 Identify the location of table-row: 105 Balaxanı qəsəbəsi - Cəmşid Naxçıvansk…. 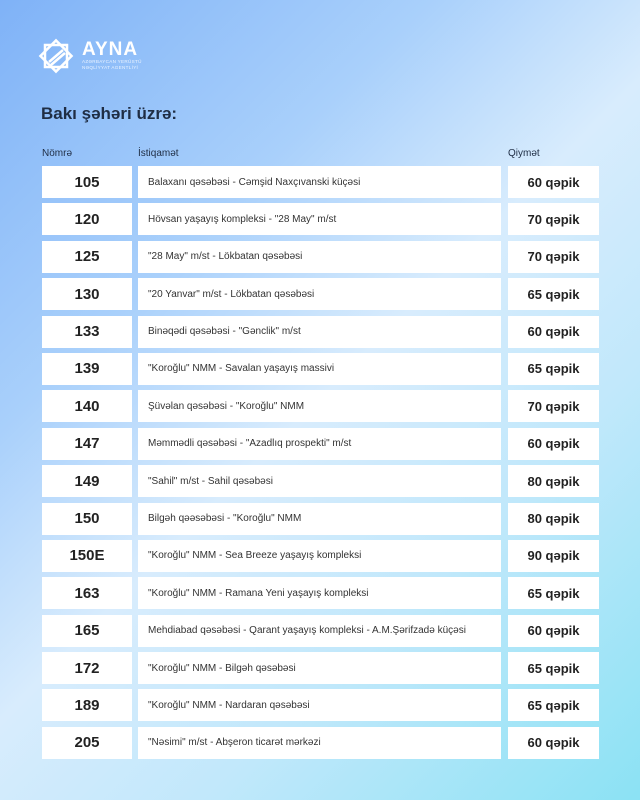
(320, 182).